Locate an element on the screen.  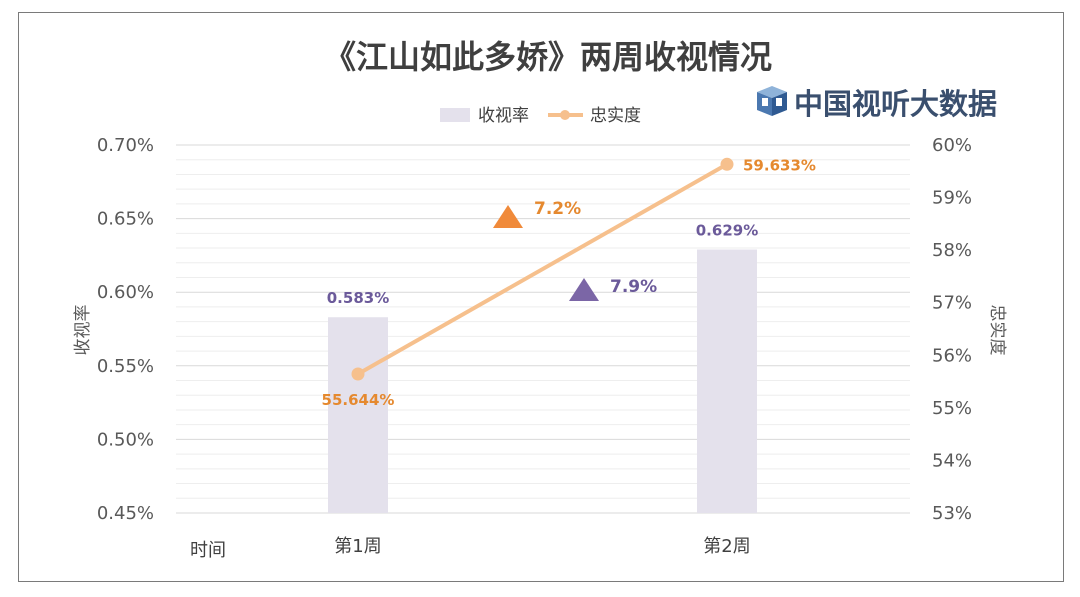
chart-title: 《江山如此多娇》两周收视情况 is located at coordinates (548, 57).